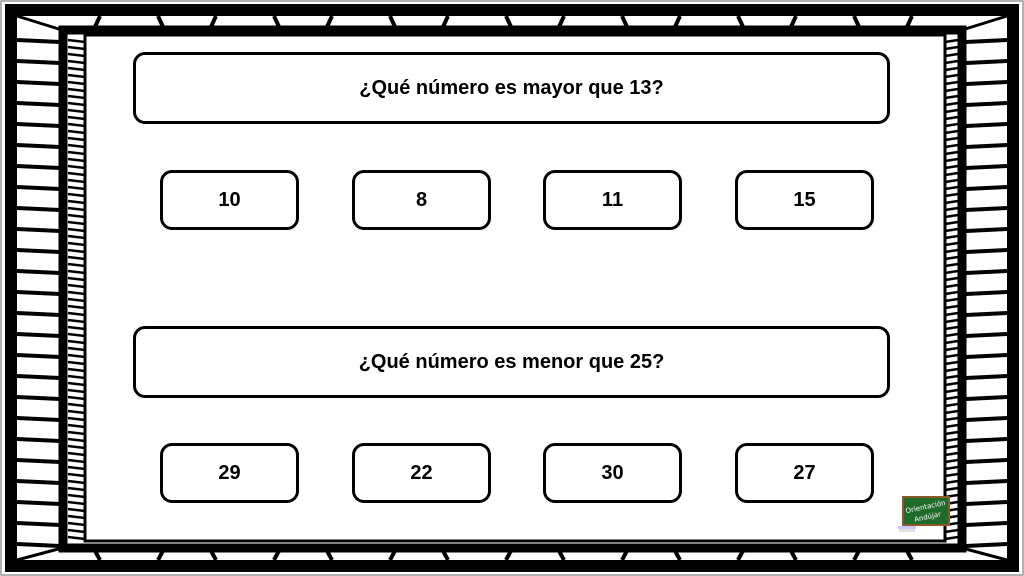 The height and width of the screenshot is (576, 1024). I want to click on answer-option-q1-1: 10, so click(229, 200).